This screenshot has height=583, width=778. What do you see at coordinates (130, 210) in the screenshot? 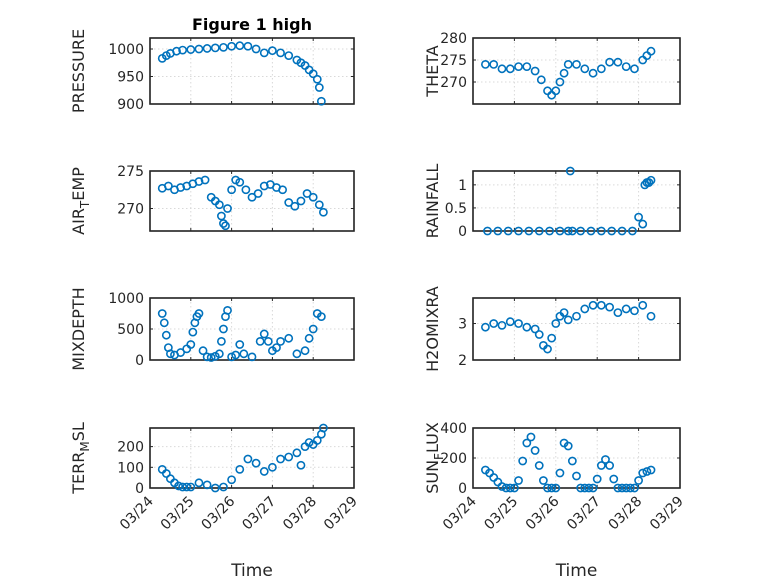
I see `y-tick-label: 270` at bounding box center [130, 210].